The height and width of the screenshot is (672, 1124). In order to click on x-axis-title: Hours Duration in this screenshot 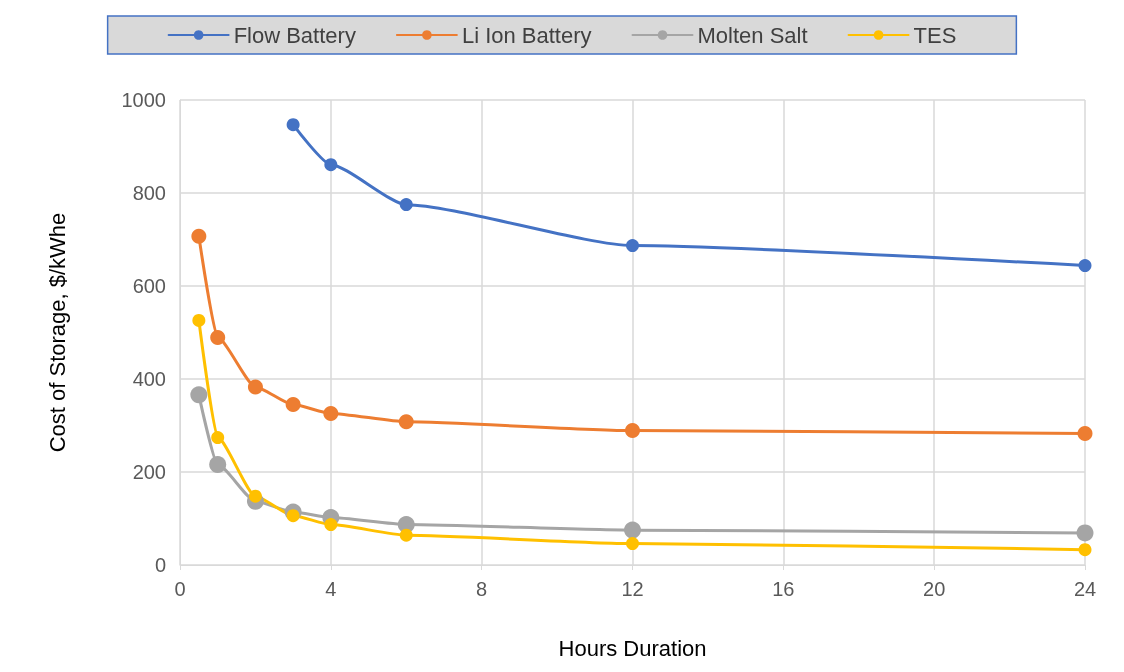, I will do `click(632, 648)`.